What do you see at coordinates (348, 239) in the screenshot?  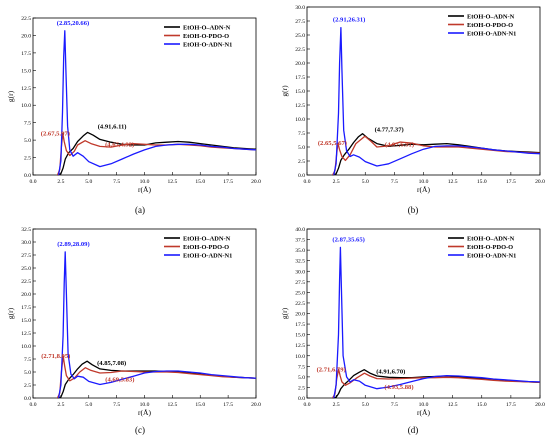 I see `peak-annotation: (2.87,35.65)` at bounding box center [348, 239].